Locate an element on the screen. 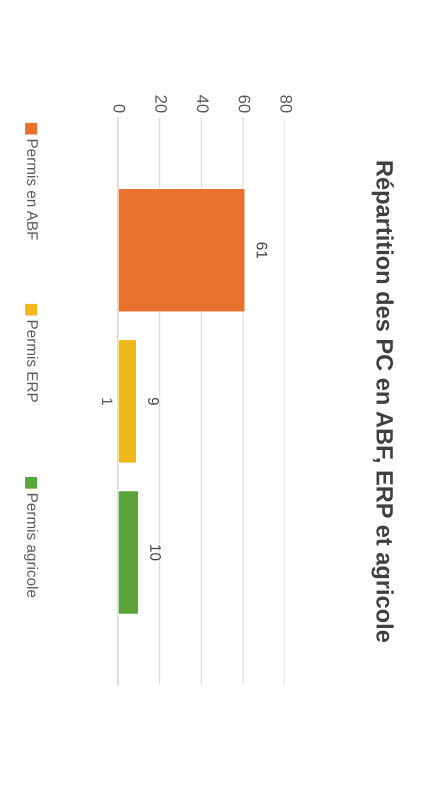 This screenshot has height=787, width=445. y-tick-label: 1 is located at coordinates (107, 401).